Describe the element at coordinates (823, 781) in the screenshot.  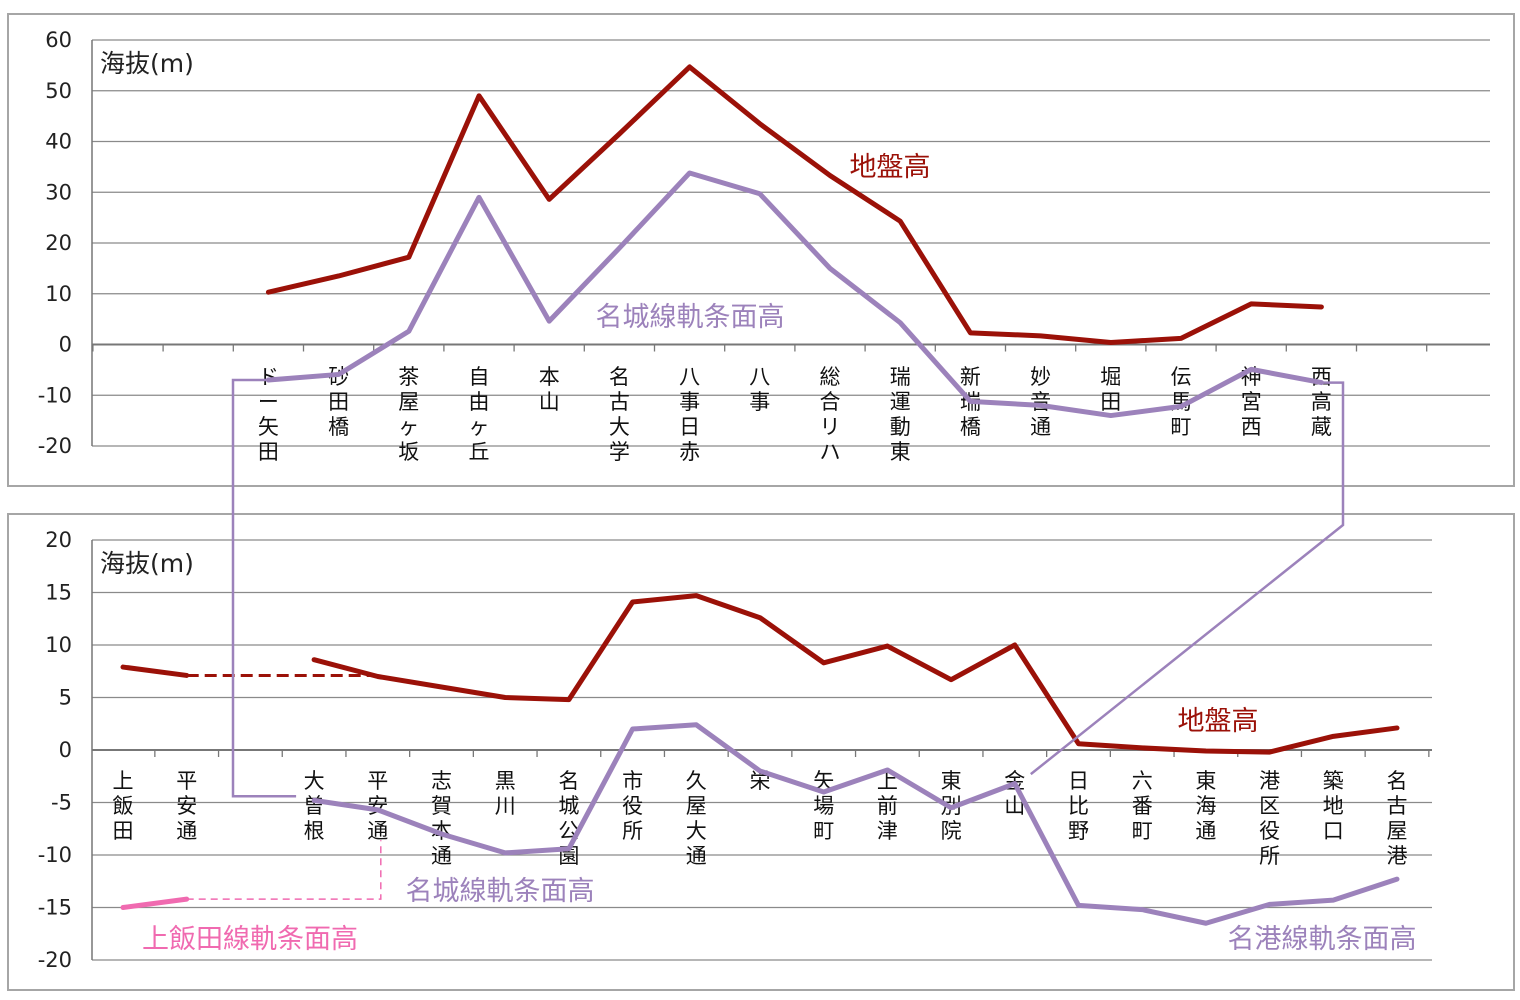
I see `station-label-char: 矢` at that location.